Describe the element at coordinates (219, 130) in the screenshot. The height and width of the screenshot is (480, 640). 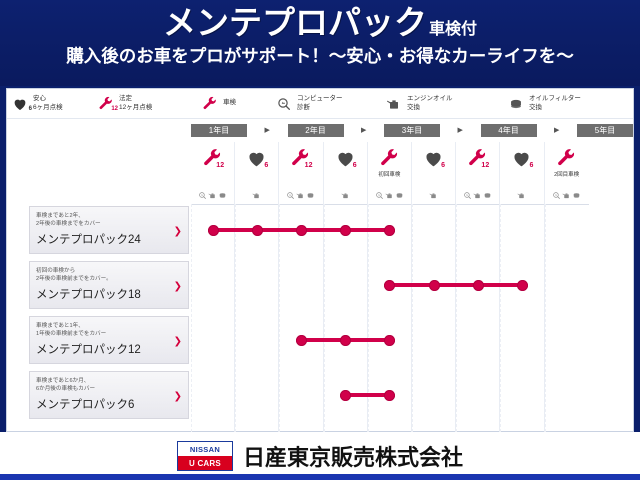
I see `year-pill-1: 1年目` at that location.